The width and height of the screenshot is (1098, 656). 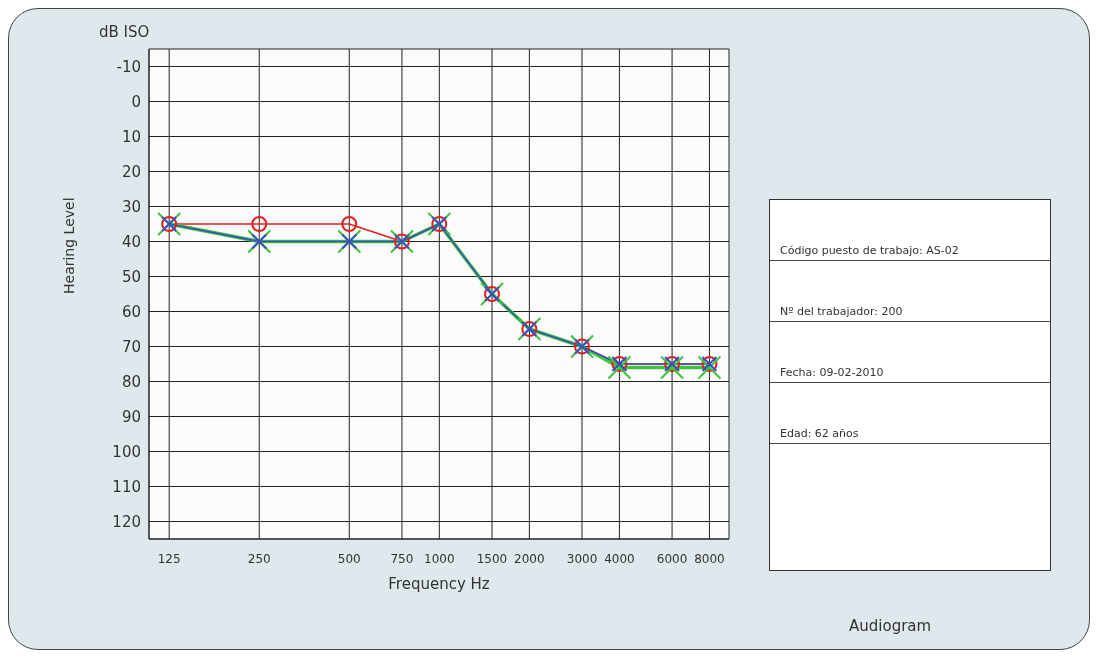 What do you see at coordinates (492, 559) in the screenshot?
I see `x-tick-label: 1500` at bounding box center [492, 559].